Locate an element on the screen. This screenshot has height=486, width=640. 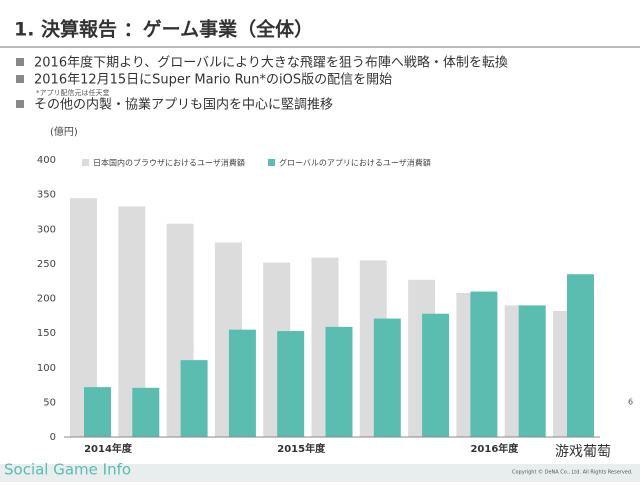
bullet: 2016年12月15日にSuper Mario Run*のiOS版の配信を開始 is located at coordinates (213, 80).